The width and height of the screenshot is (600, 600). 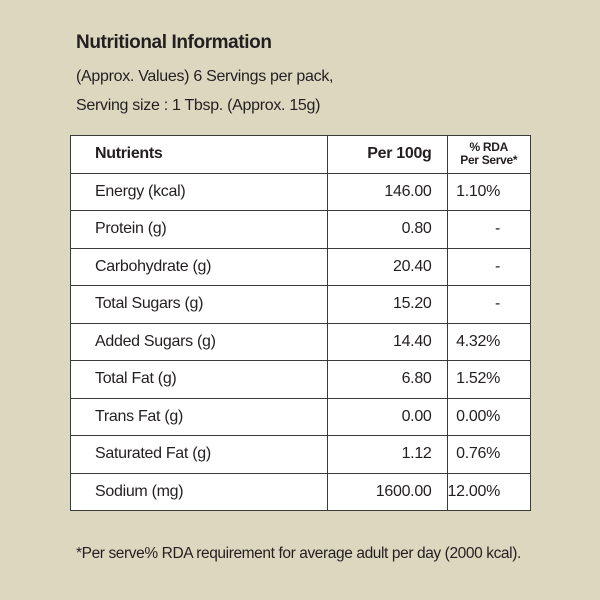 I want to click on table-row: Carbohydrate (g) 20.40 -, so click(x=300, y=266).